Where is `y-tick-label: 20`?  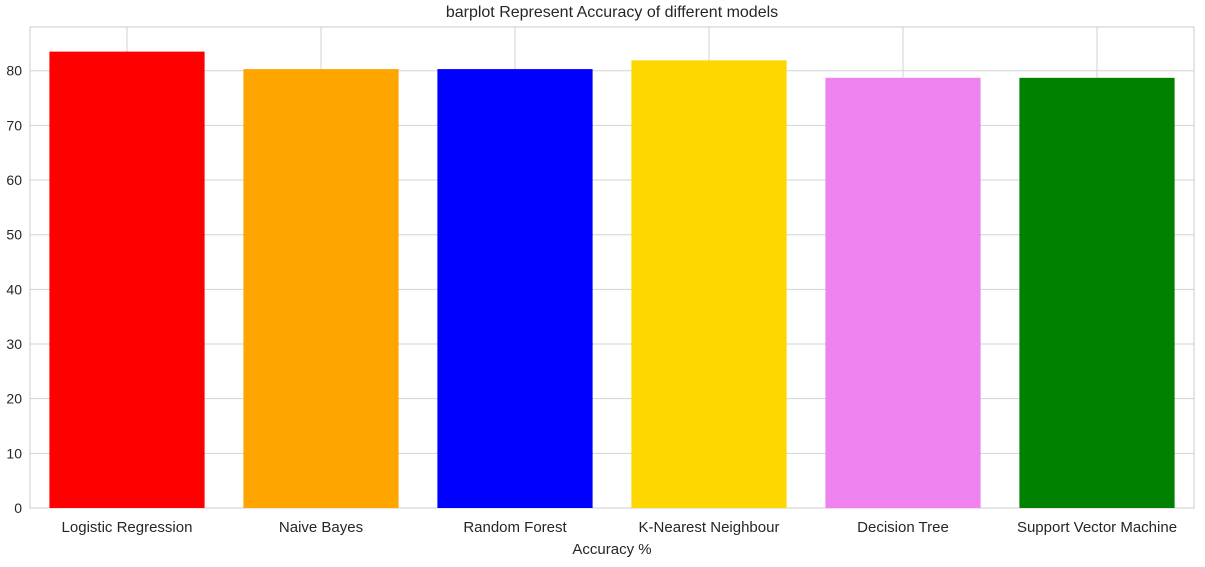
y-tick-label: 20 is located at coordinates (14, 399).